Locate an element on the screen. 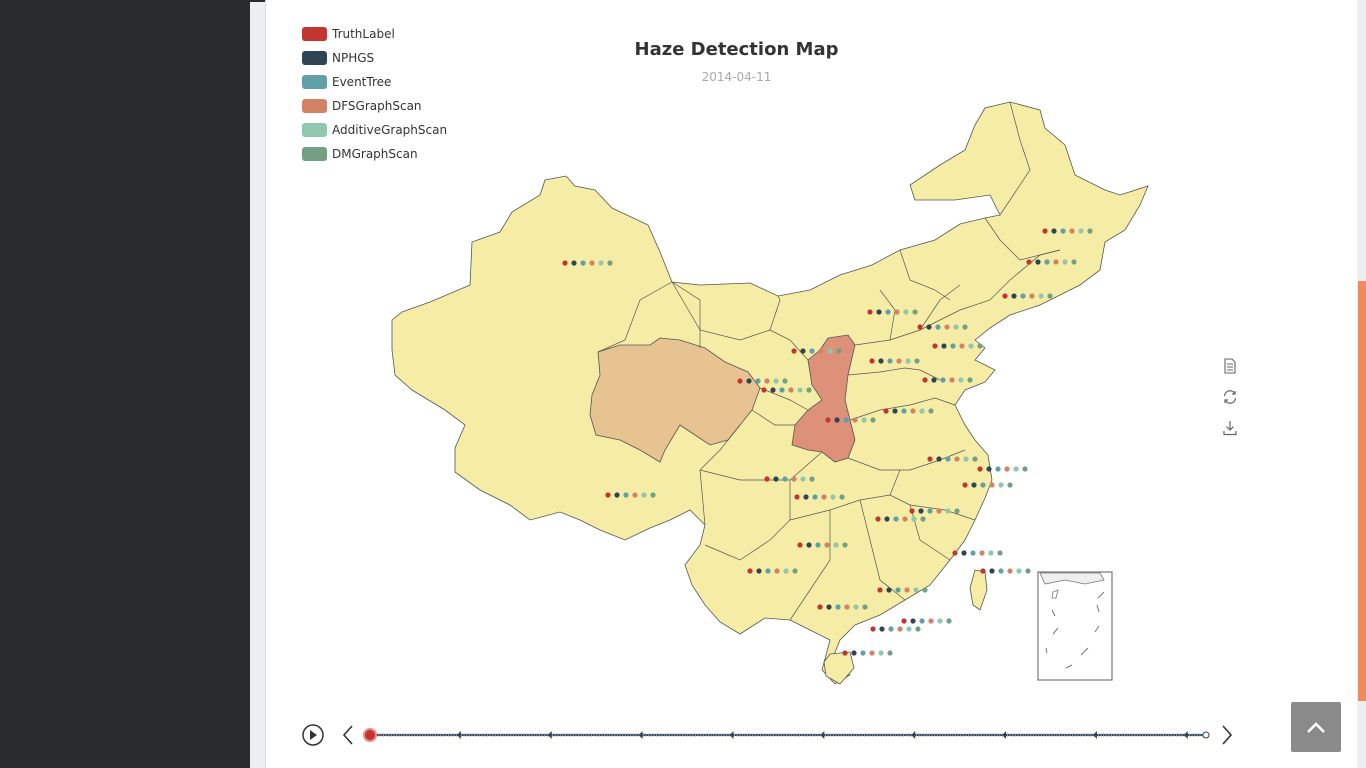 This screenshot has width=1366, height=768. prev-icon is located at coordinates (347, 735).